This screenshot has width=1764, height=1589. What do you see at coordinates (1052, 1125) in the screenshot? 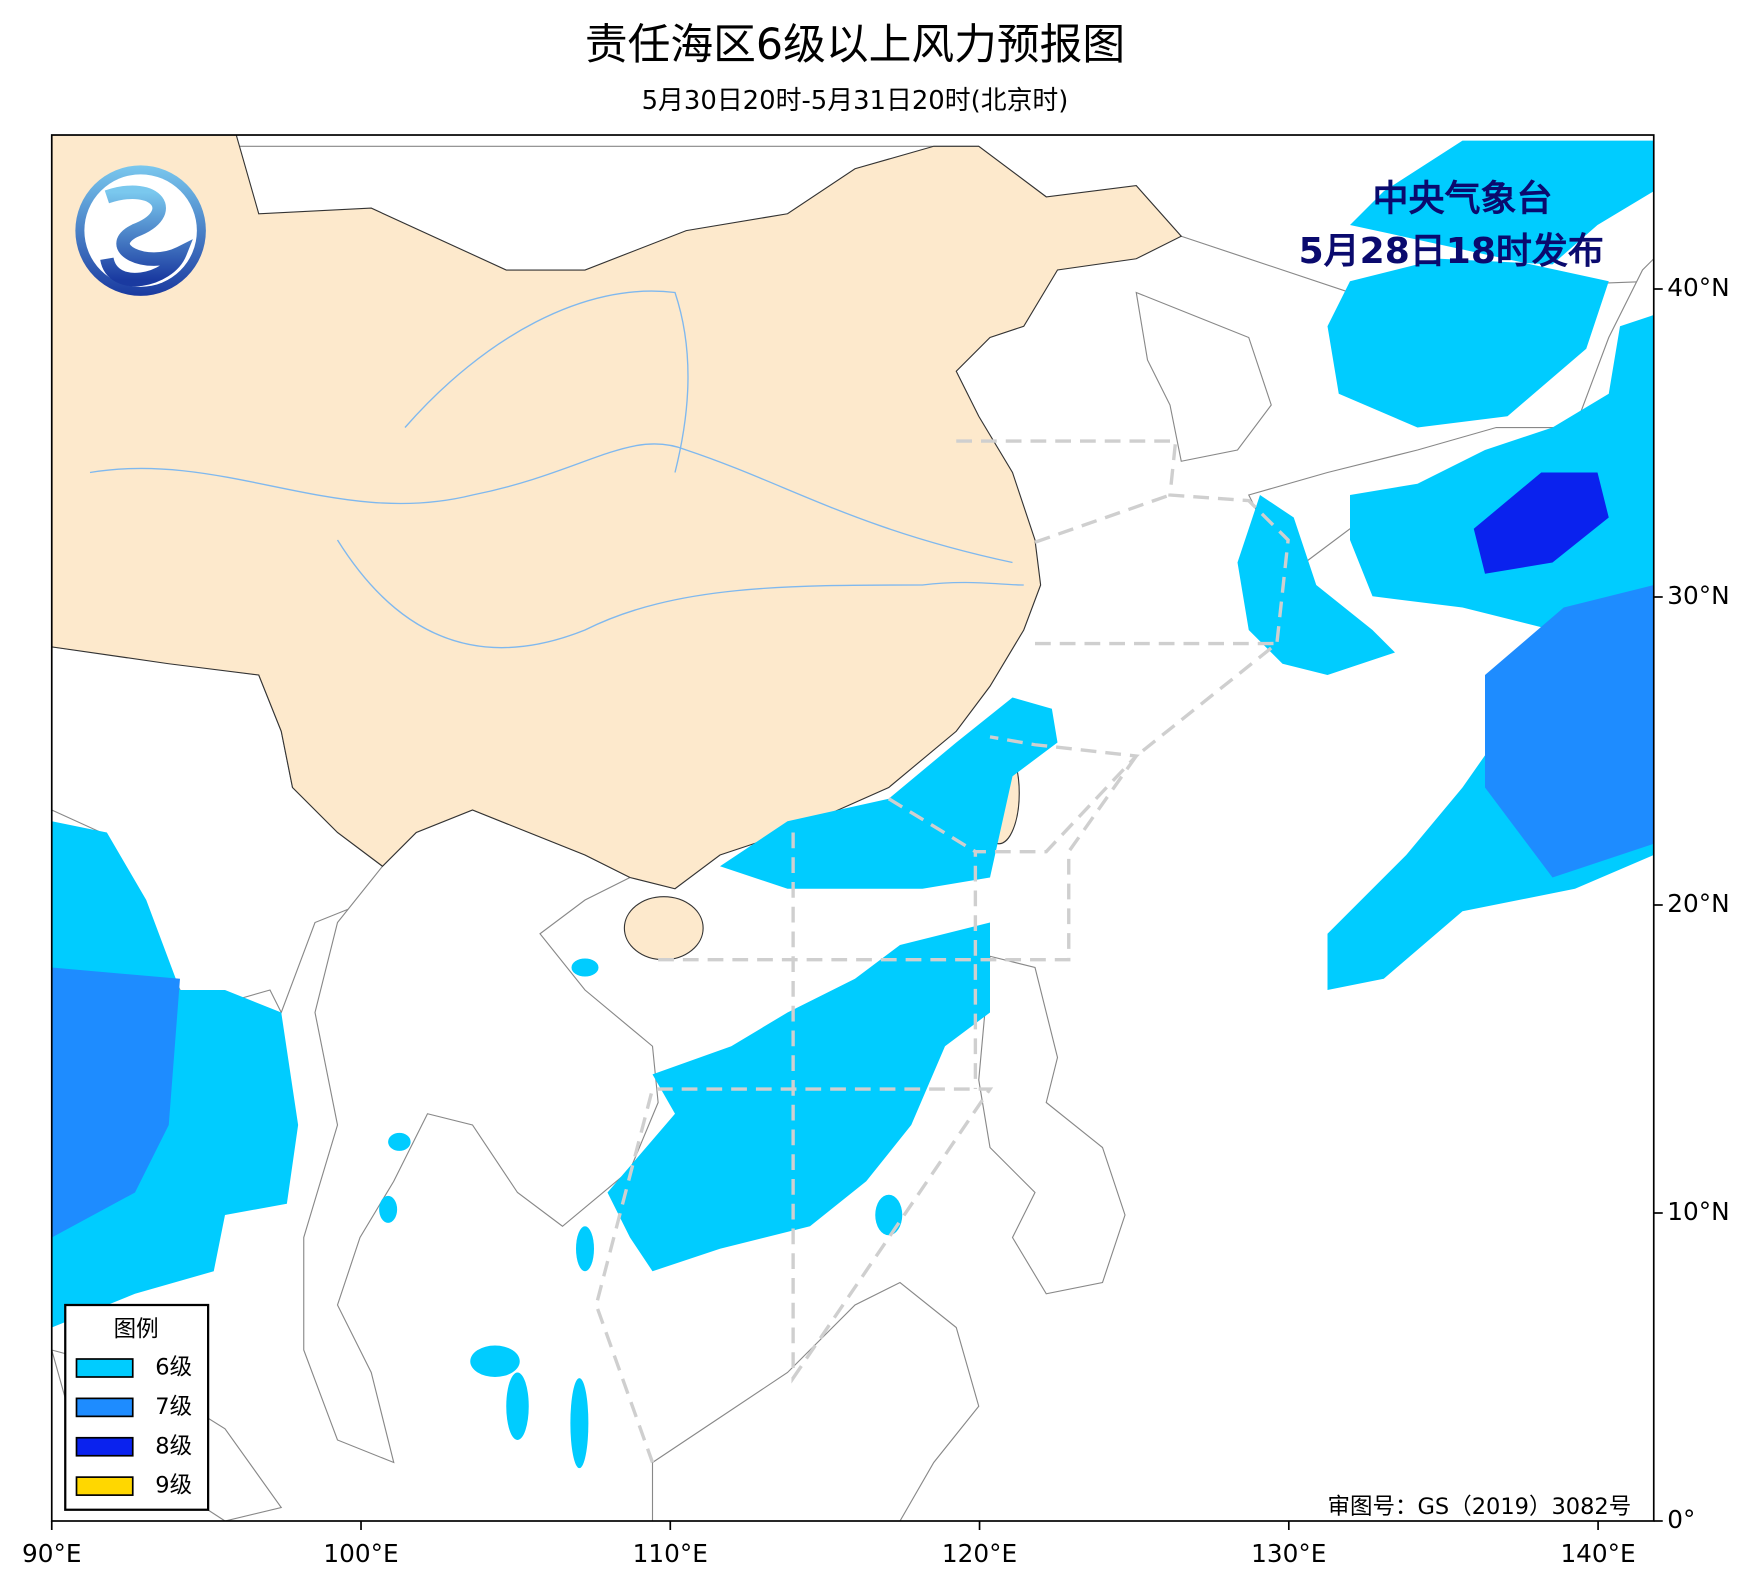
I see `land-philippines` at bounding box center [1052, 1125].